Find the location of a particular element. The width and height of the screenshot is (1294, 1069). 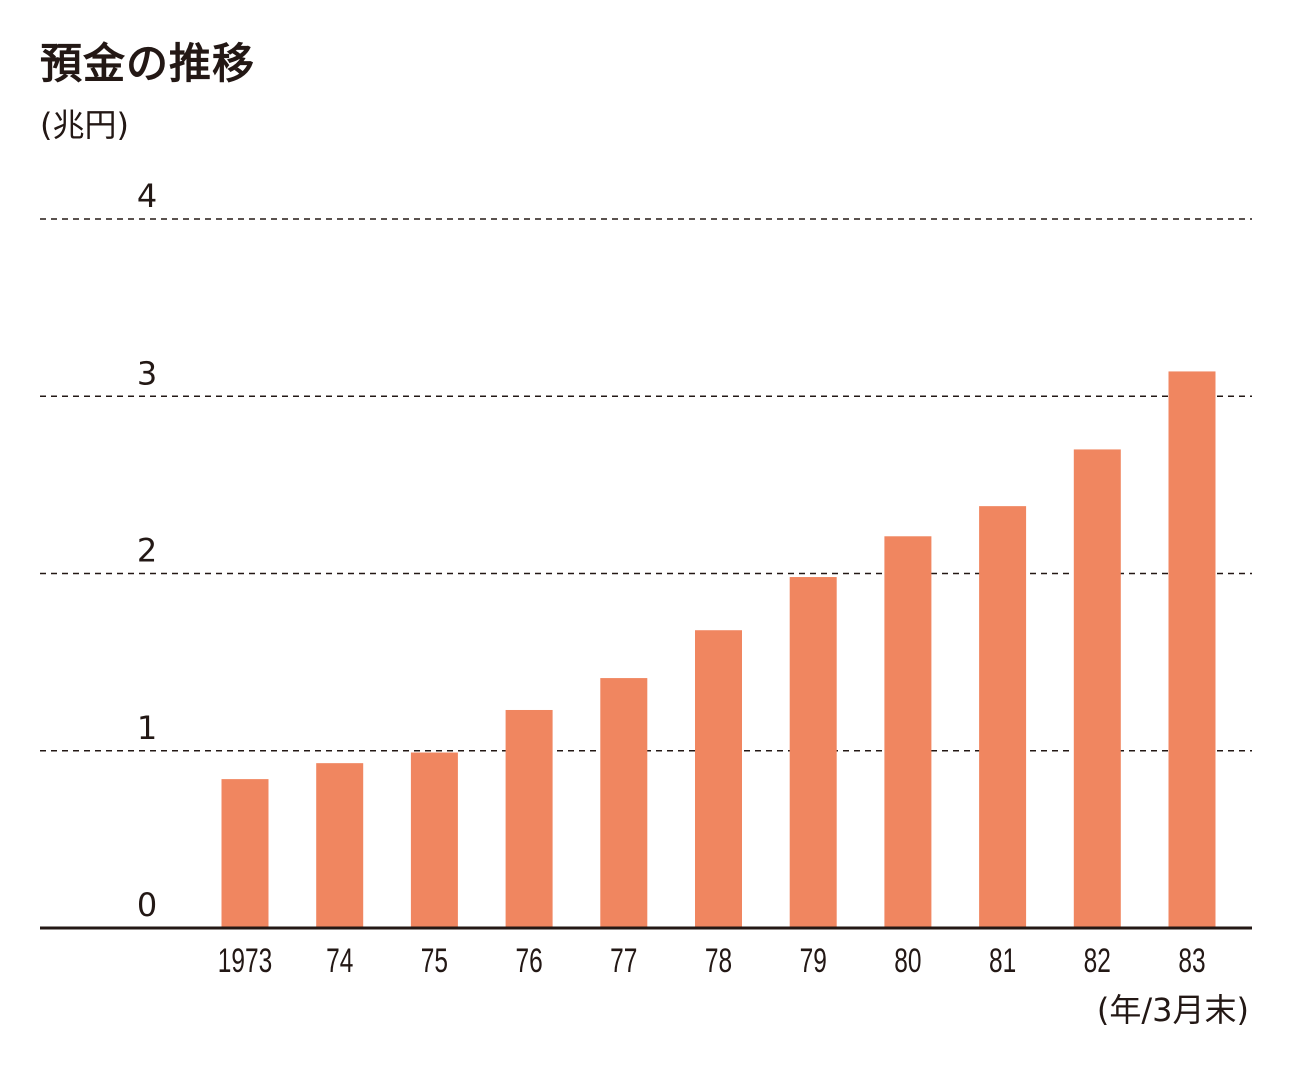

y-tick-label: 2 is located at coordinates (147, 551).